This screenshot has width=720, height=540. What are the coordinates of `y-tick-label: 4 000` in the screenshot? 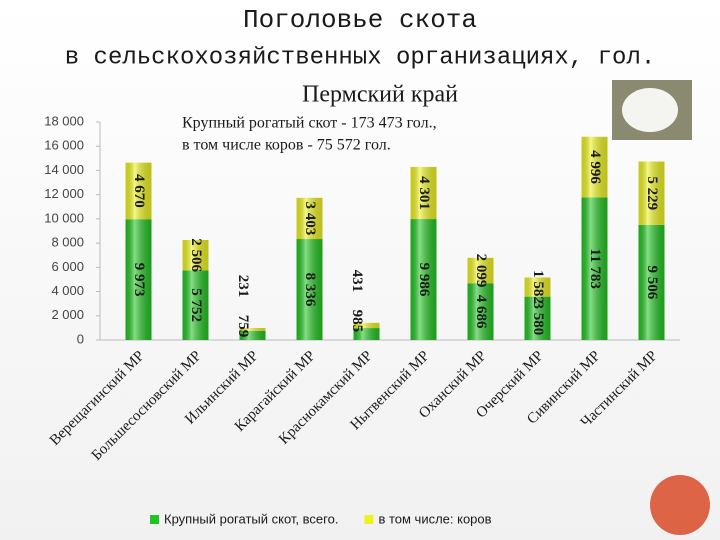 It's located at (67, 290).